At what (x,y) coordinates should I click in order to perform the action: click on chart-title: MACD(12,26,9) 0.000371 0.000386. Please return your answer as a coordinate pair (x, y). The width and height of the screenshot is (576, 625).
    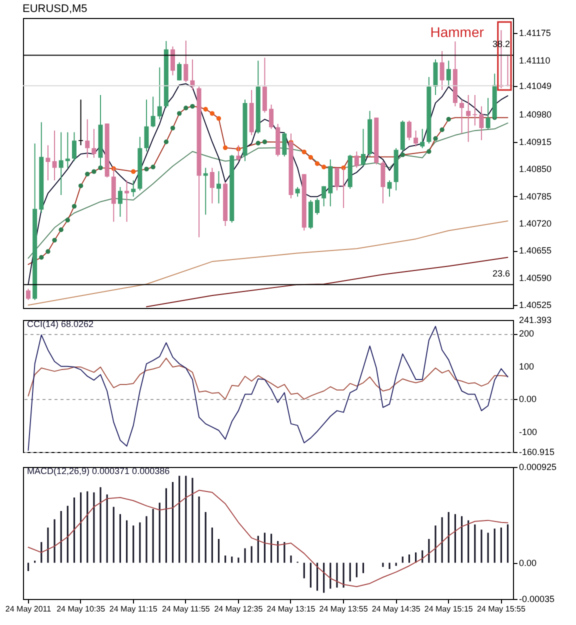
    Looking at the image, I should click on (98, 471).